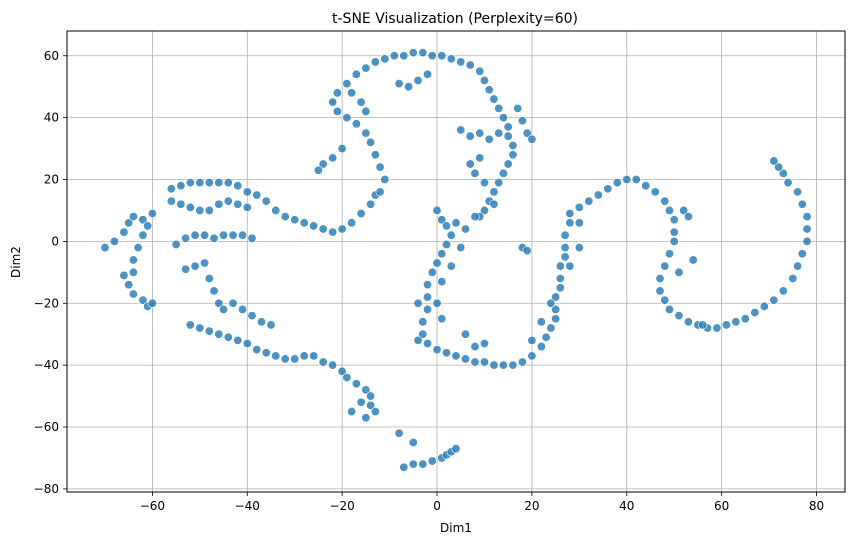 Image resolution: width=853 pixels, height=545 pixels. Describe the element at coordinates (50, 272) in the screenshot. I see `y-axis-ticks: −80 −60 −40 −20 0 20 40 60` at that location.